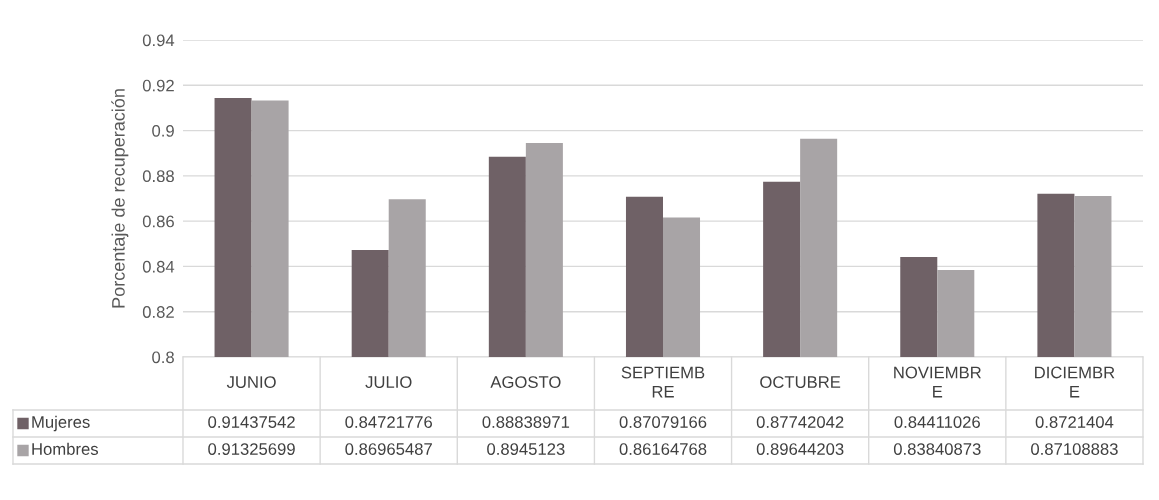 The height and width of the screenshot is (500, 1159). Describe the element at coordinates (388, 382) in the screenshot. I see `x-tick-label: JULIO` at that location.